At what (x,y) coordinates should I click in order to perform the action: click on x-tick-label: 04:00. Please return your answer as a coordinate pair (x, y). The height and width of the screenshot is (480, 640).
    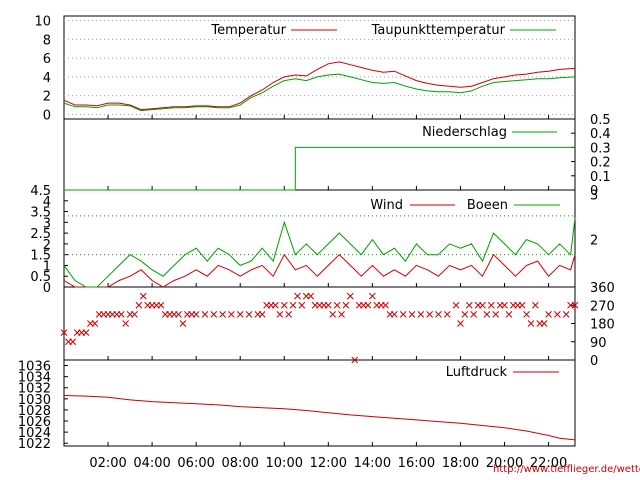
    Looking at the image, I should click on (151, 463).